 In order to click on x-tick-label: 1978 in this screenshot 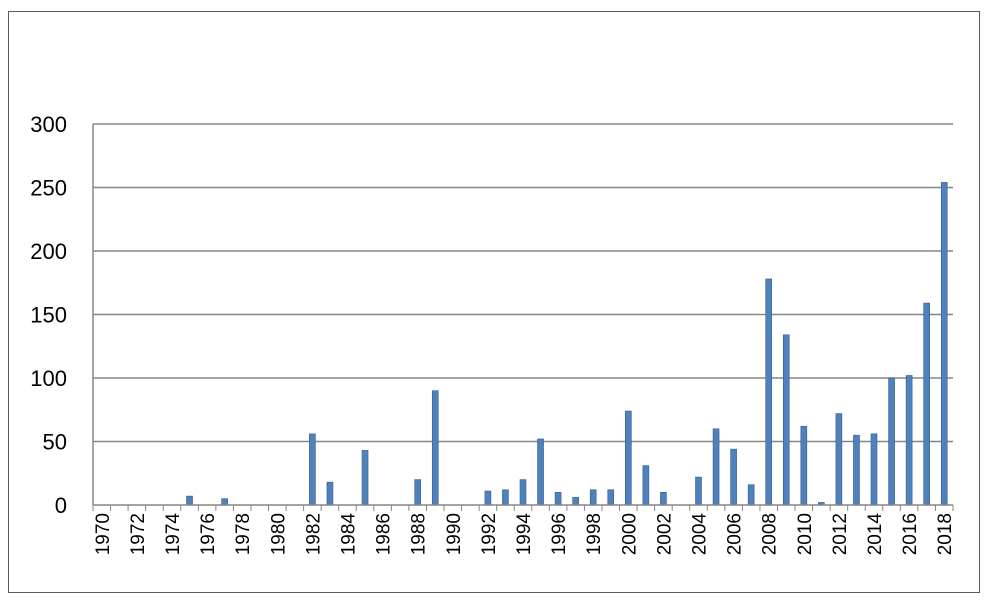, I will do `click(243, 534)`.